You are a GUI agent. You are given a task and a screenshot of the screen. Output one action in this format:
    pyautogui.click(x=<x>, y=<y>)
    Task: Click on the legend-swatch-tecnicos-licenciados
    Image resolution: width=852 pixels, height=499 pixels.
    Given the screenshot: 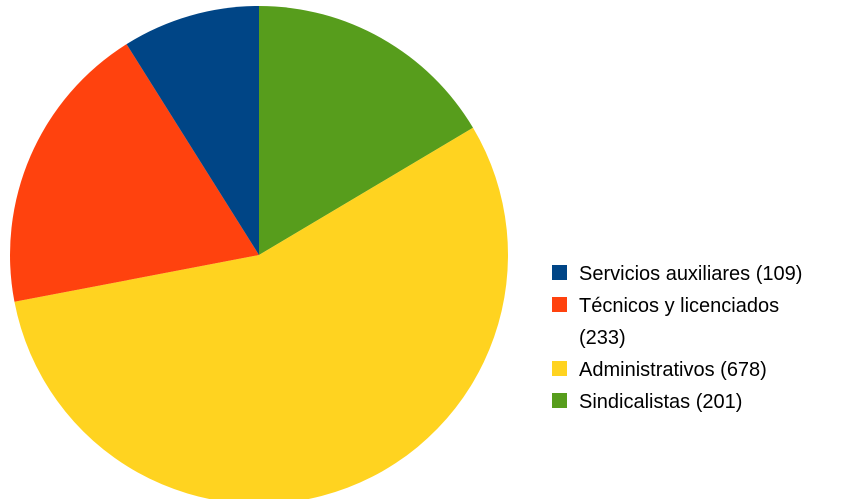 What is the action you would take?
    pyautogui.click(x=559, y=304)
    